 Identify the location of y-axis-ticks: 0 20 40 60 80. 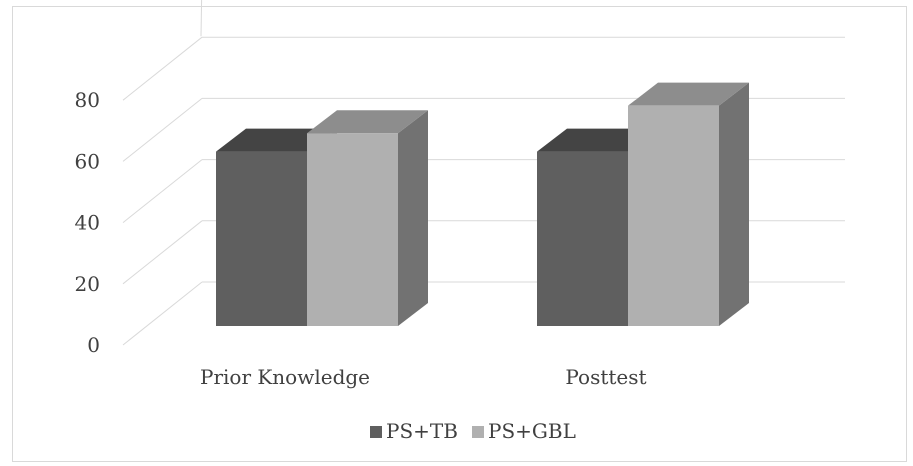
(87, 222).